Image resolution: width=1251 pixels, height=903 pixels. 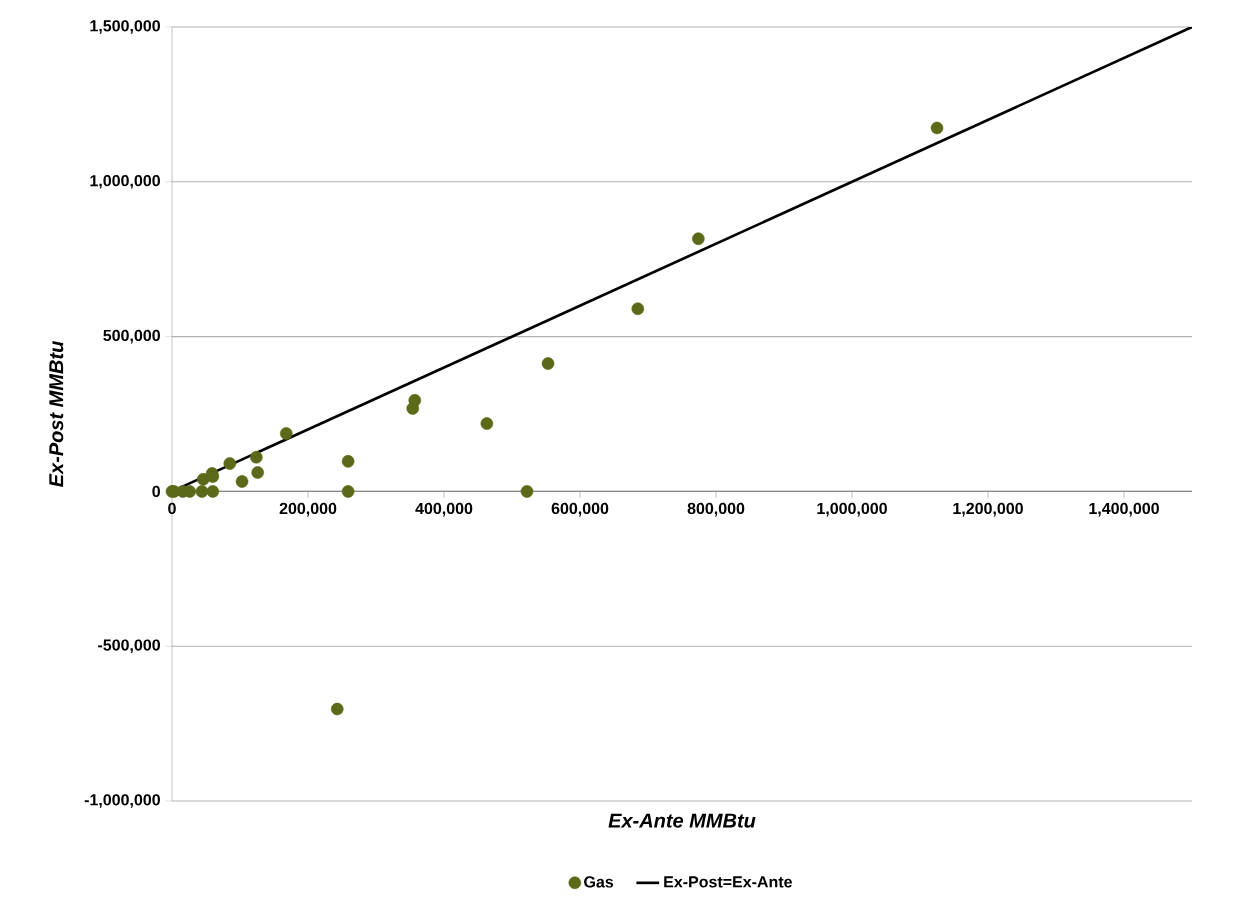 What do you see at coordinates (444, 509) in the screenshot?
I see `x-tick-label: 400,000` at bounding box center [444, 509].